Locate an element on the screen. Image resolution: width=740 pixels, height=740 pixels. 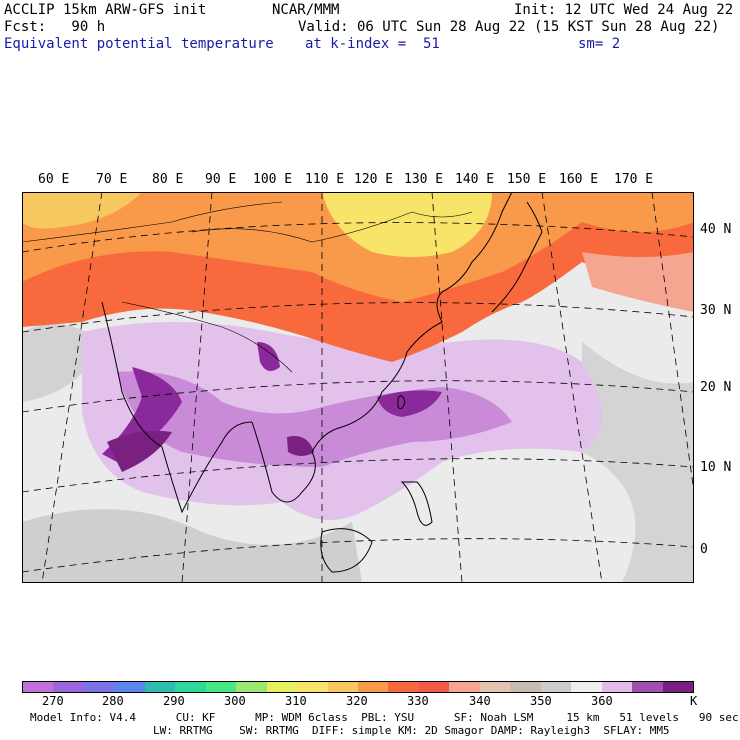
title-center: NCAR/MMM is located at coordinates (306, 10).